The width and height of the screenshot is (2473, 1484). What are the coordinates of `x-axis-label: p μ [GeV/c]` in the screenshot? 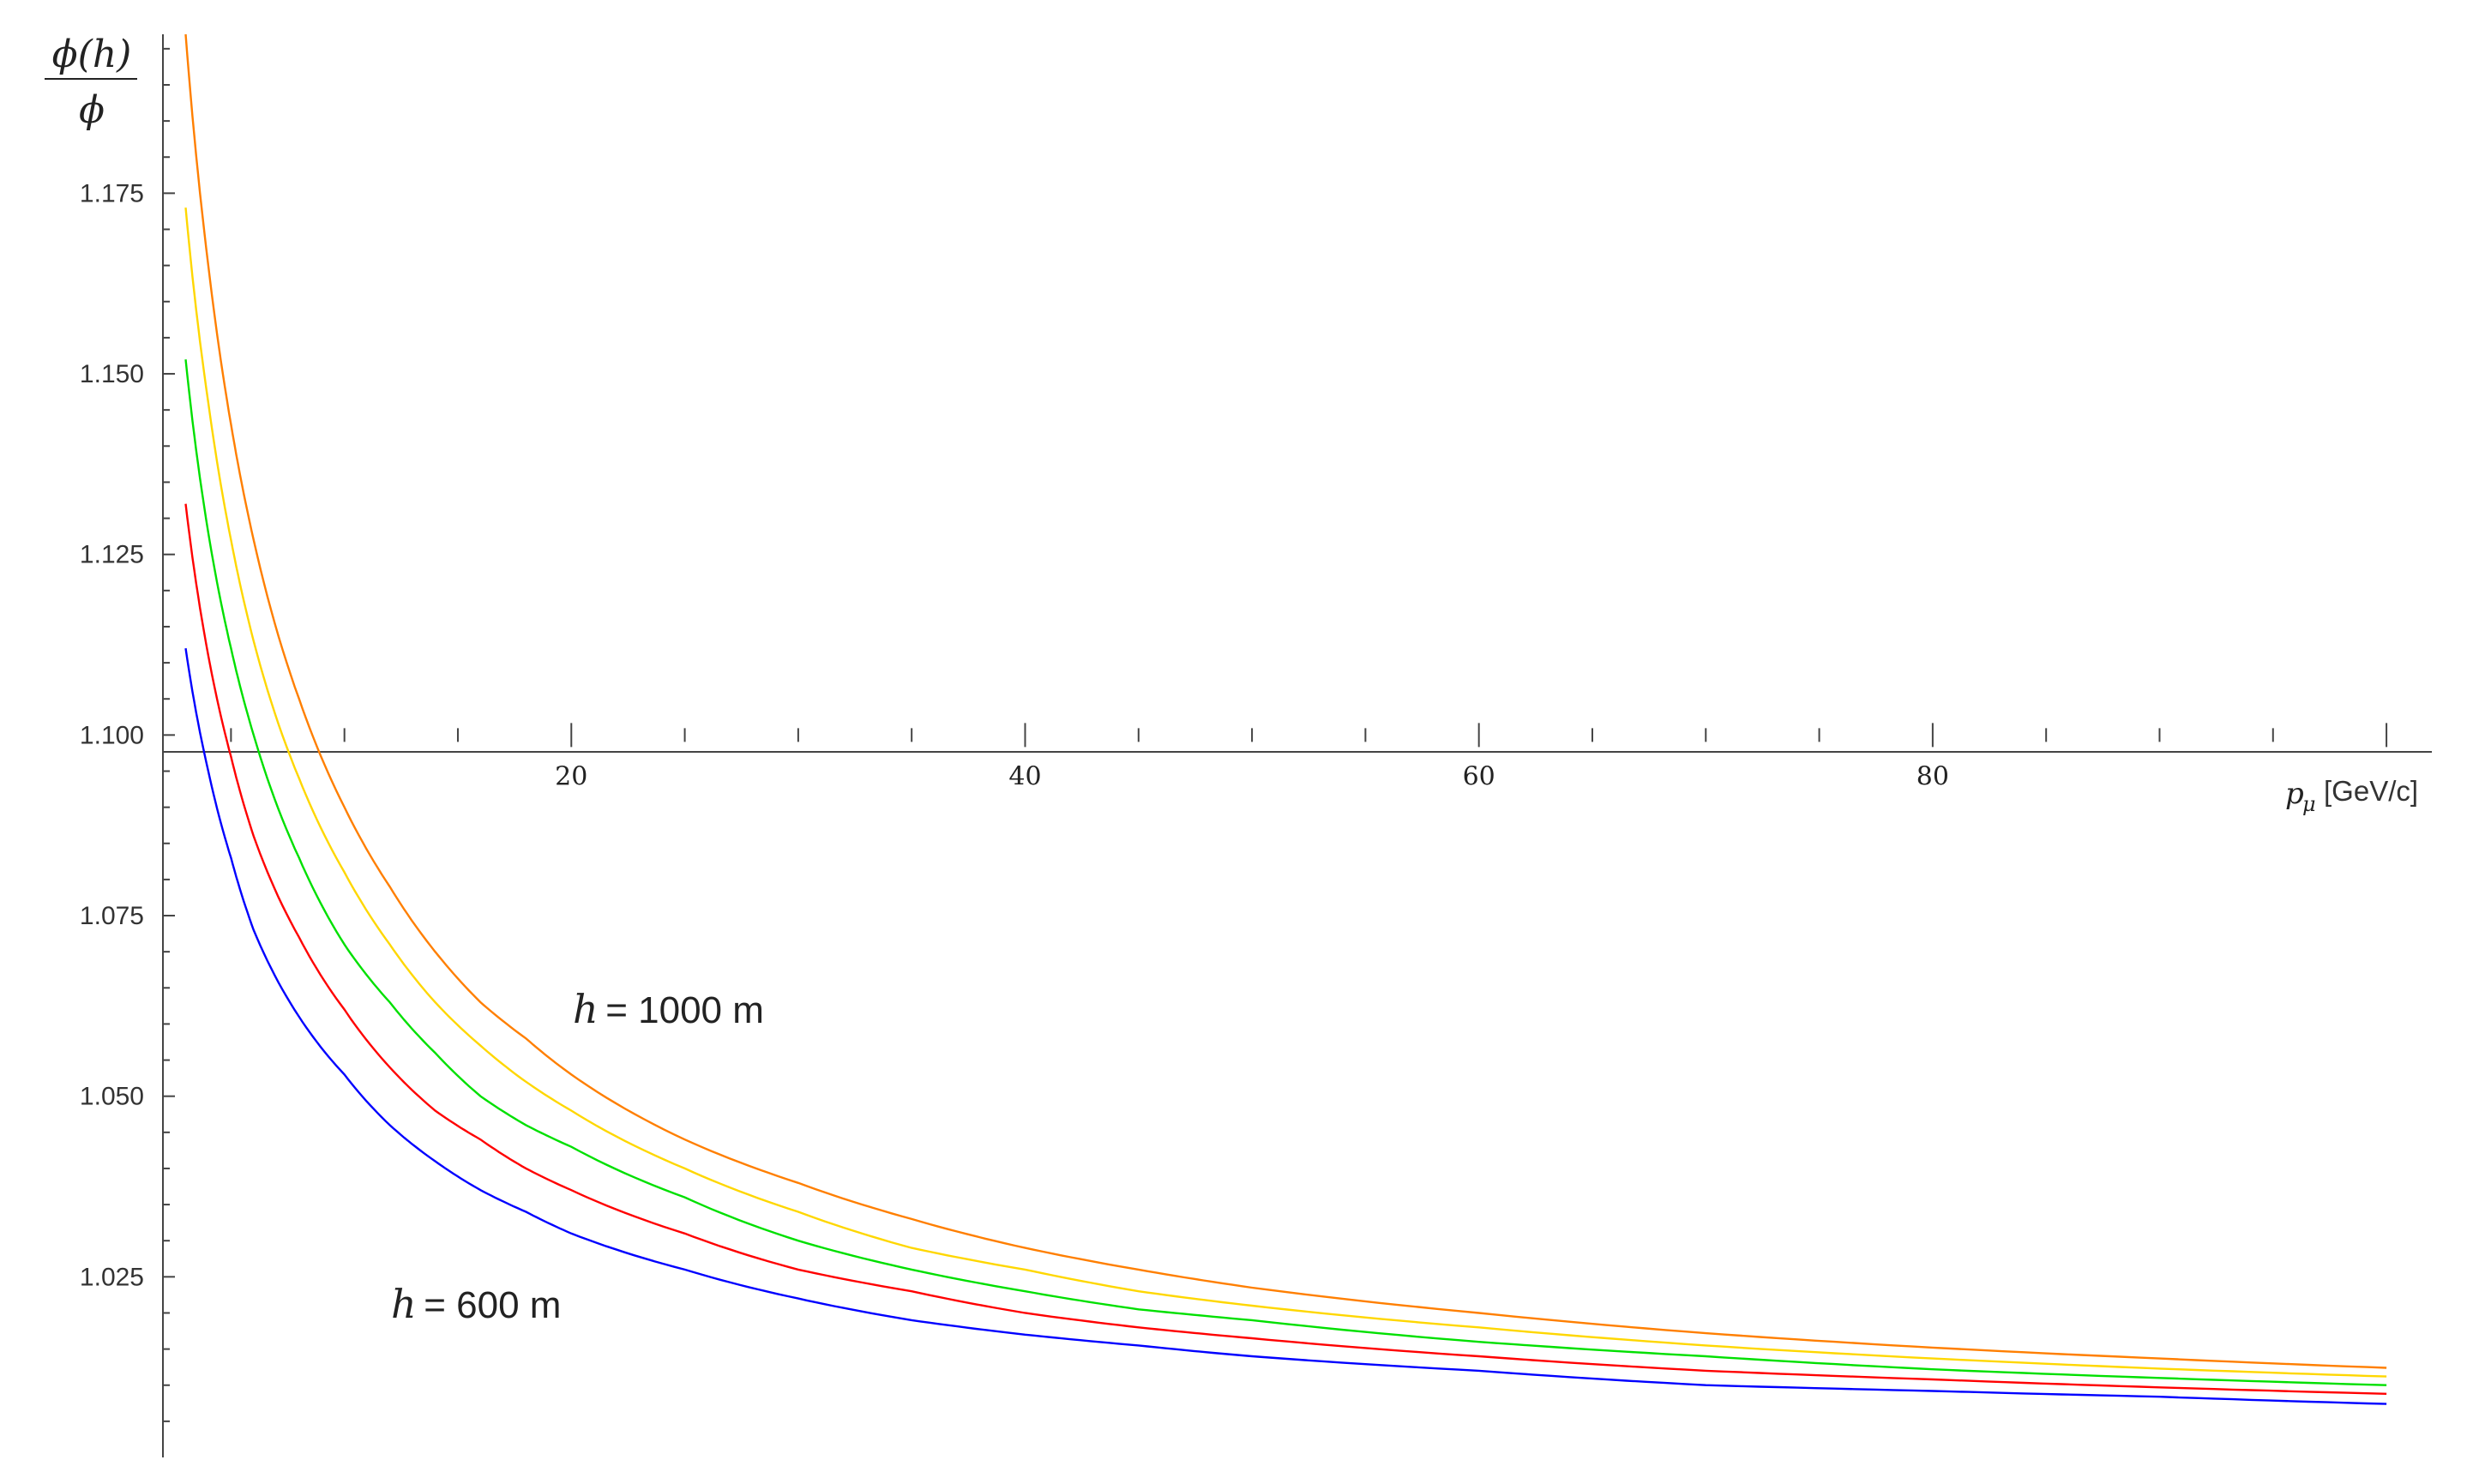 It's located at (2351, 795).